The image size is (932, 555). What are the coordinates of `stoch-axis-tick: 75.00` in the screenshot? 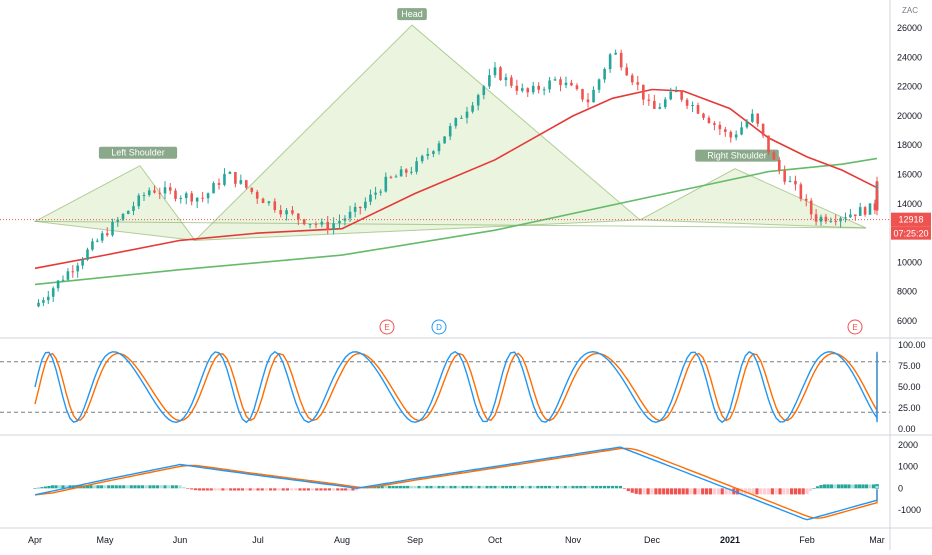 It's located at (909, 366).